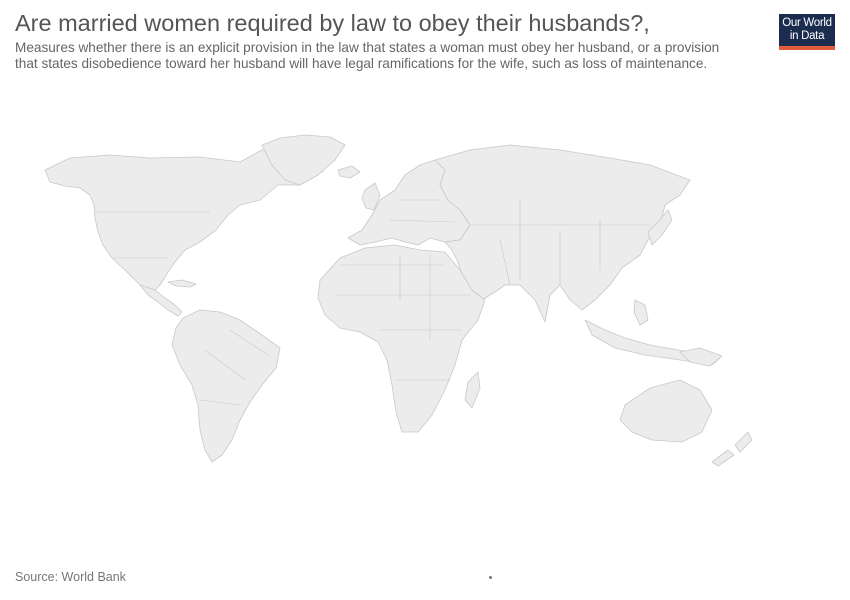  I want to click on central-america, so click(161, 300).